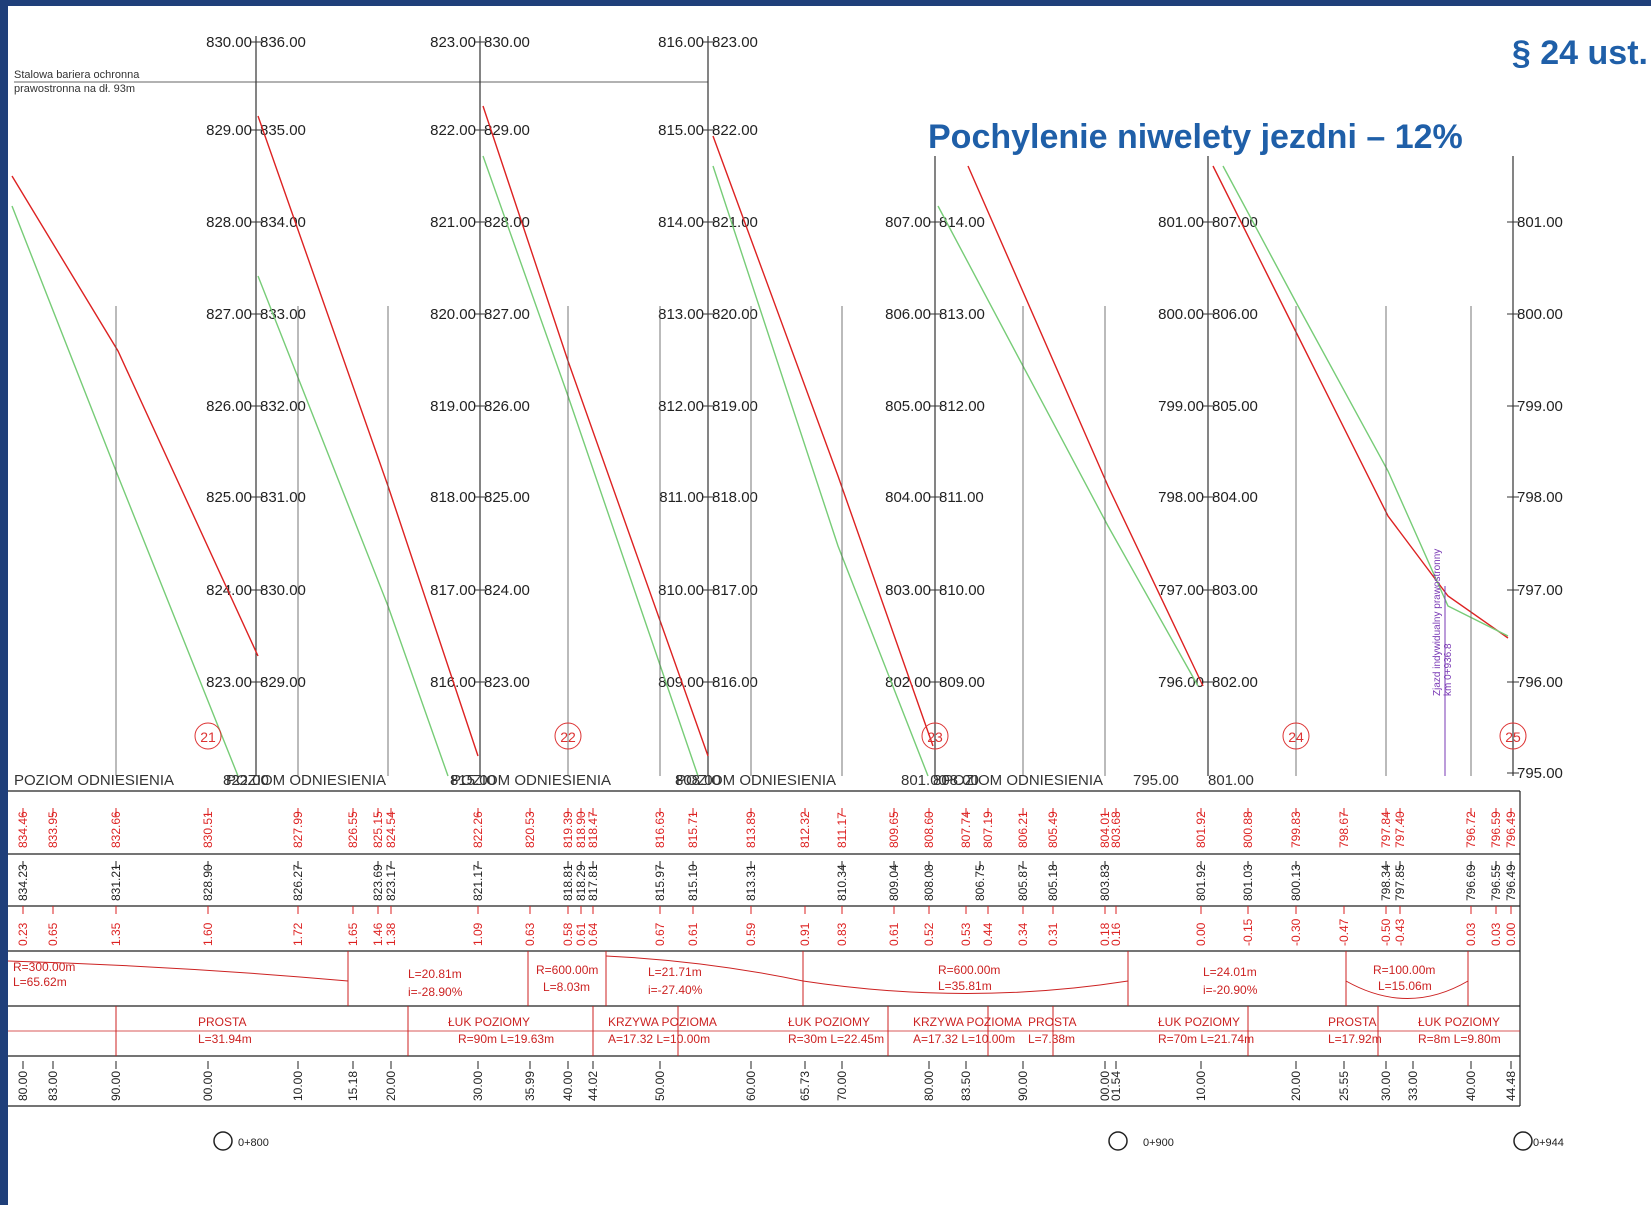 This screenshot has width=1651, height=1205. What do you see at coordinates (1523, 1141) in the screenshot?
I see `station-marker` at bounding box center [1523, 1141].